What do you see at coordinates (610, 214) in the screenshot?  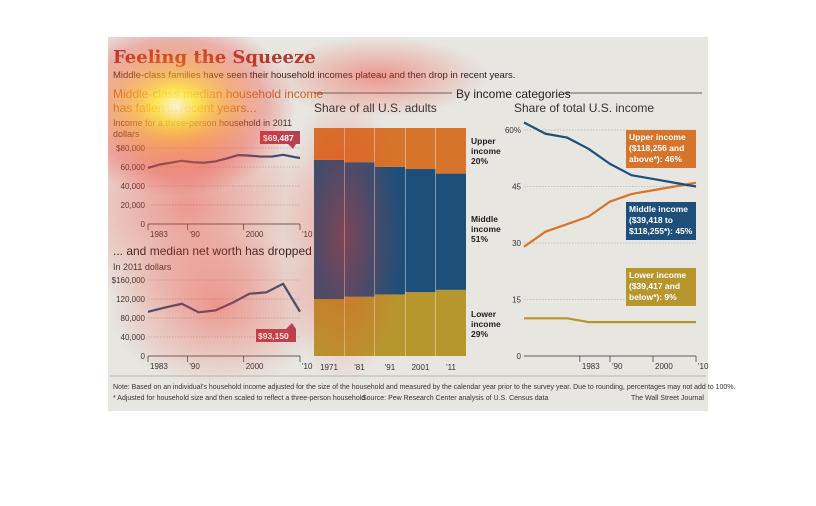 I see `series-line-upper-income` at bounding box center [610, 214].